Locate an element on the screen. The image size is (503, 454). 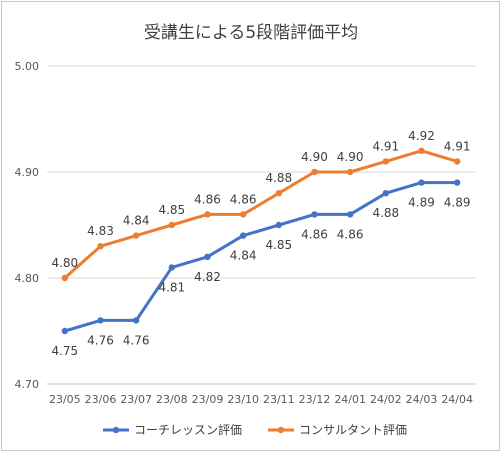
x-tick-label: 24/03 is located at coordinates (422, 399).